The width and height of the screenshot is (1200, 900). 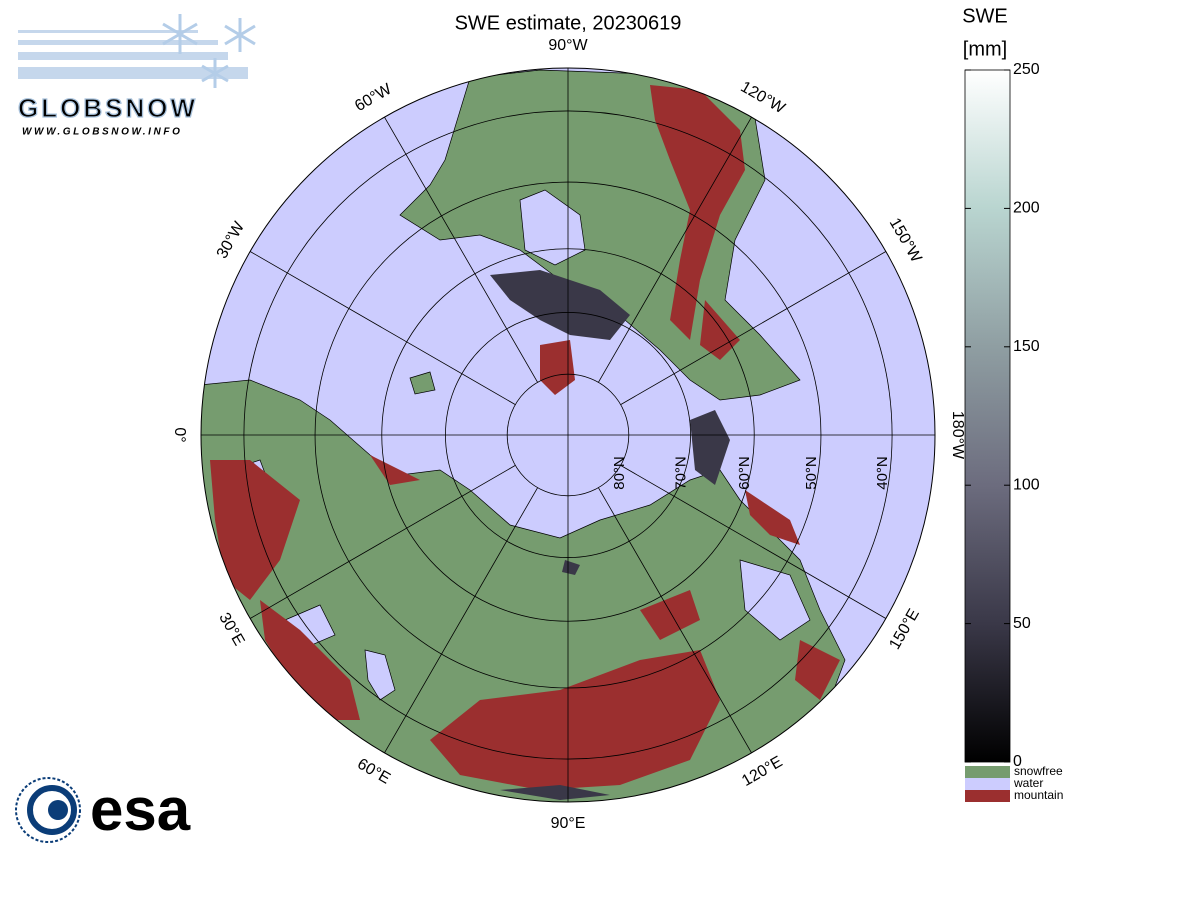 What do you see at coordinates (140, 809) in the screenshot?
I see `esa-text: esa` at bounding box center [140, 809].